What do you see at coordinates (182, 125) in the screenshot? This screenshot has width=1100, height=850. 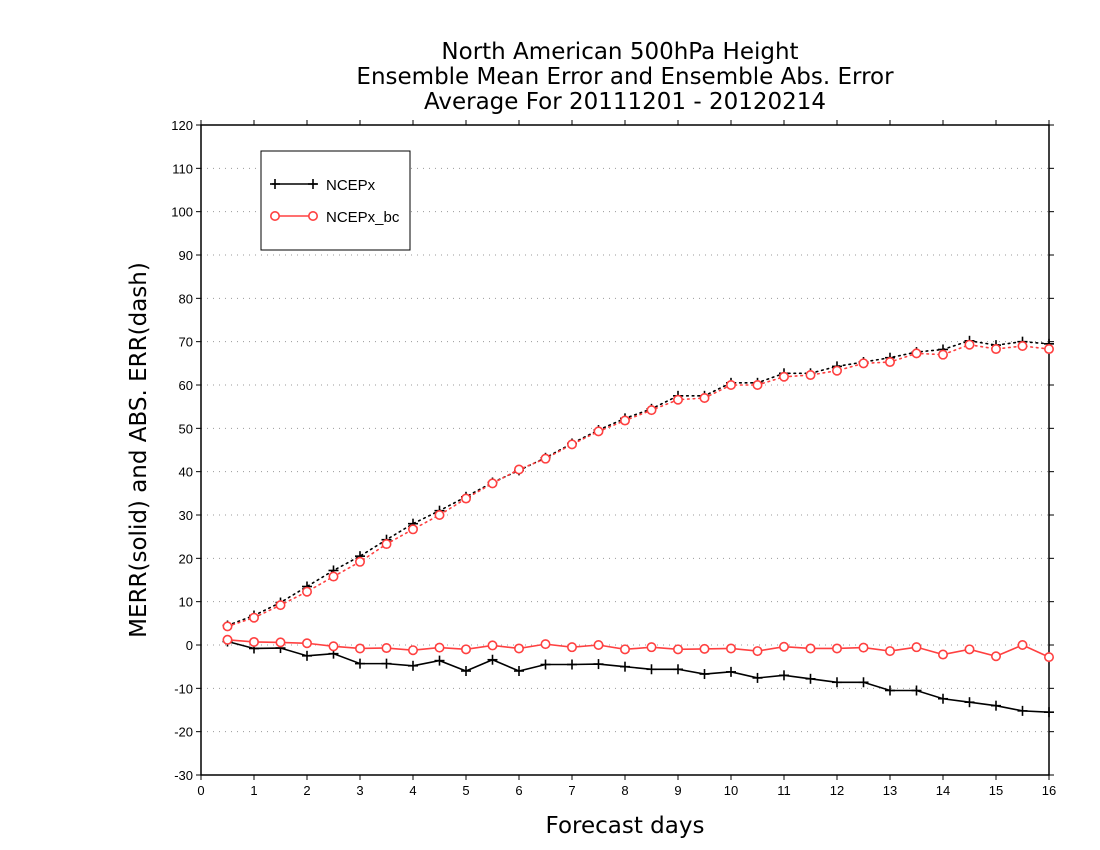 I see `y-tick-label: 120` at bounding box center [182, 125].